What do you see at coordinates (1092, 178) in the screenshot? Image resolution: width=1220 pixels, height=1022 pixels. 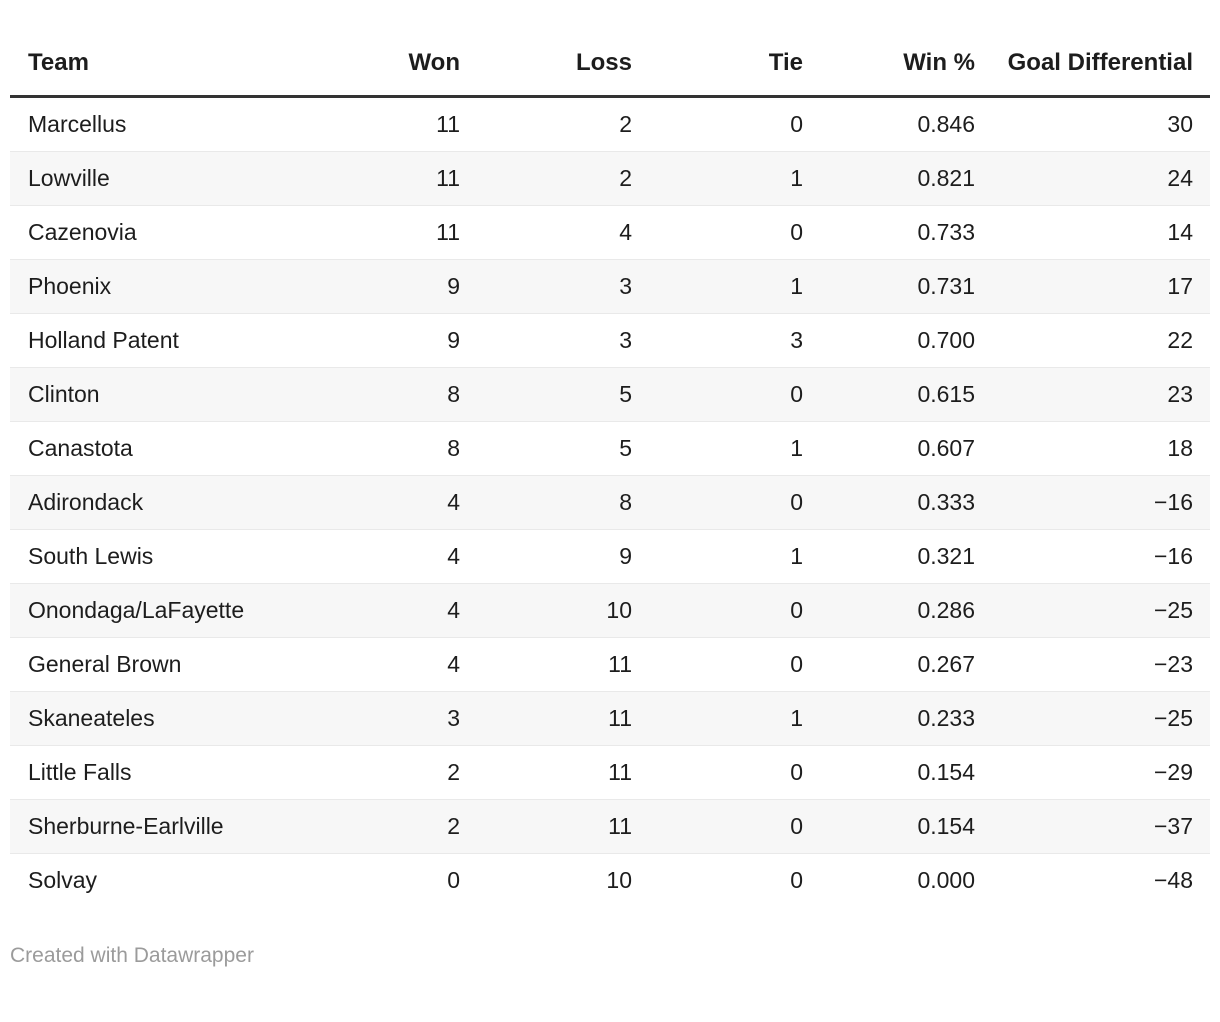 I see `goal-diff-cell: 24` at bounding box center [1092, 178].